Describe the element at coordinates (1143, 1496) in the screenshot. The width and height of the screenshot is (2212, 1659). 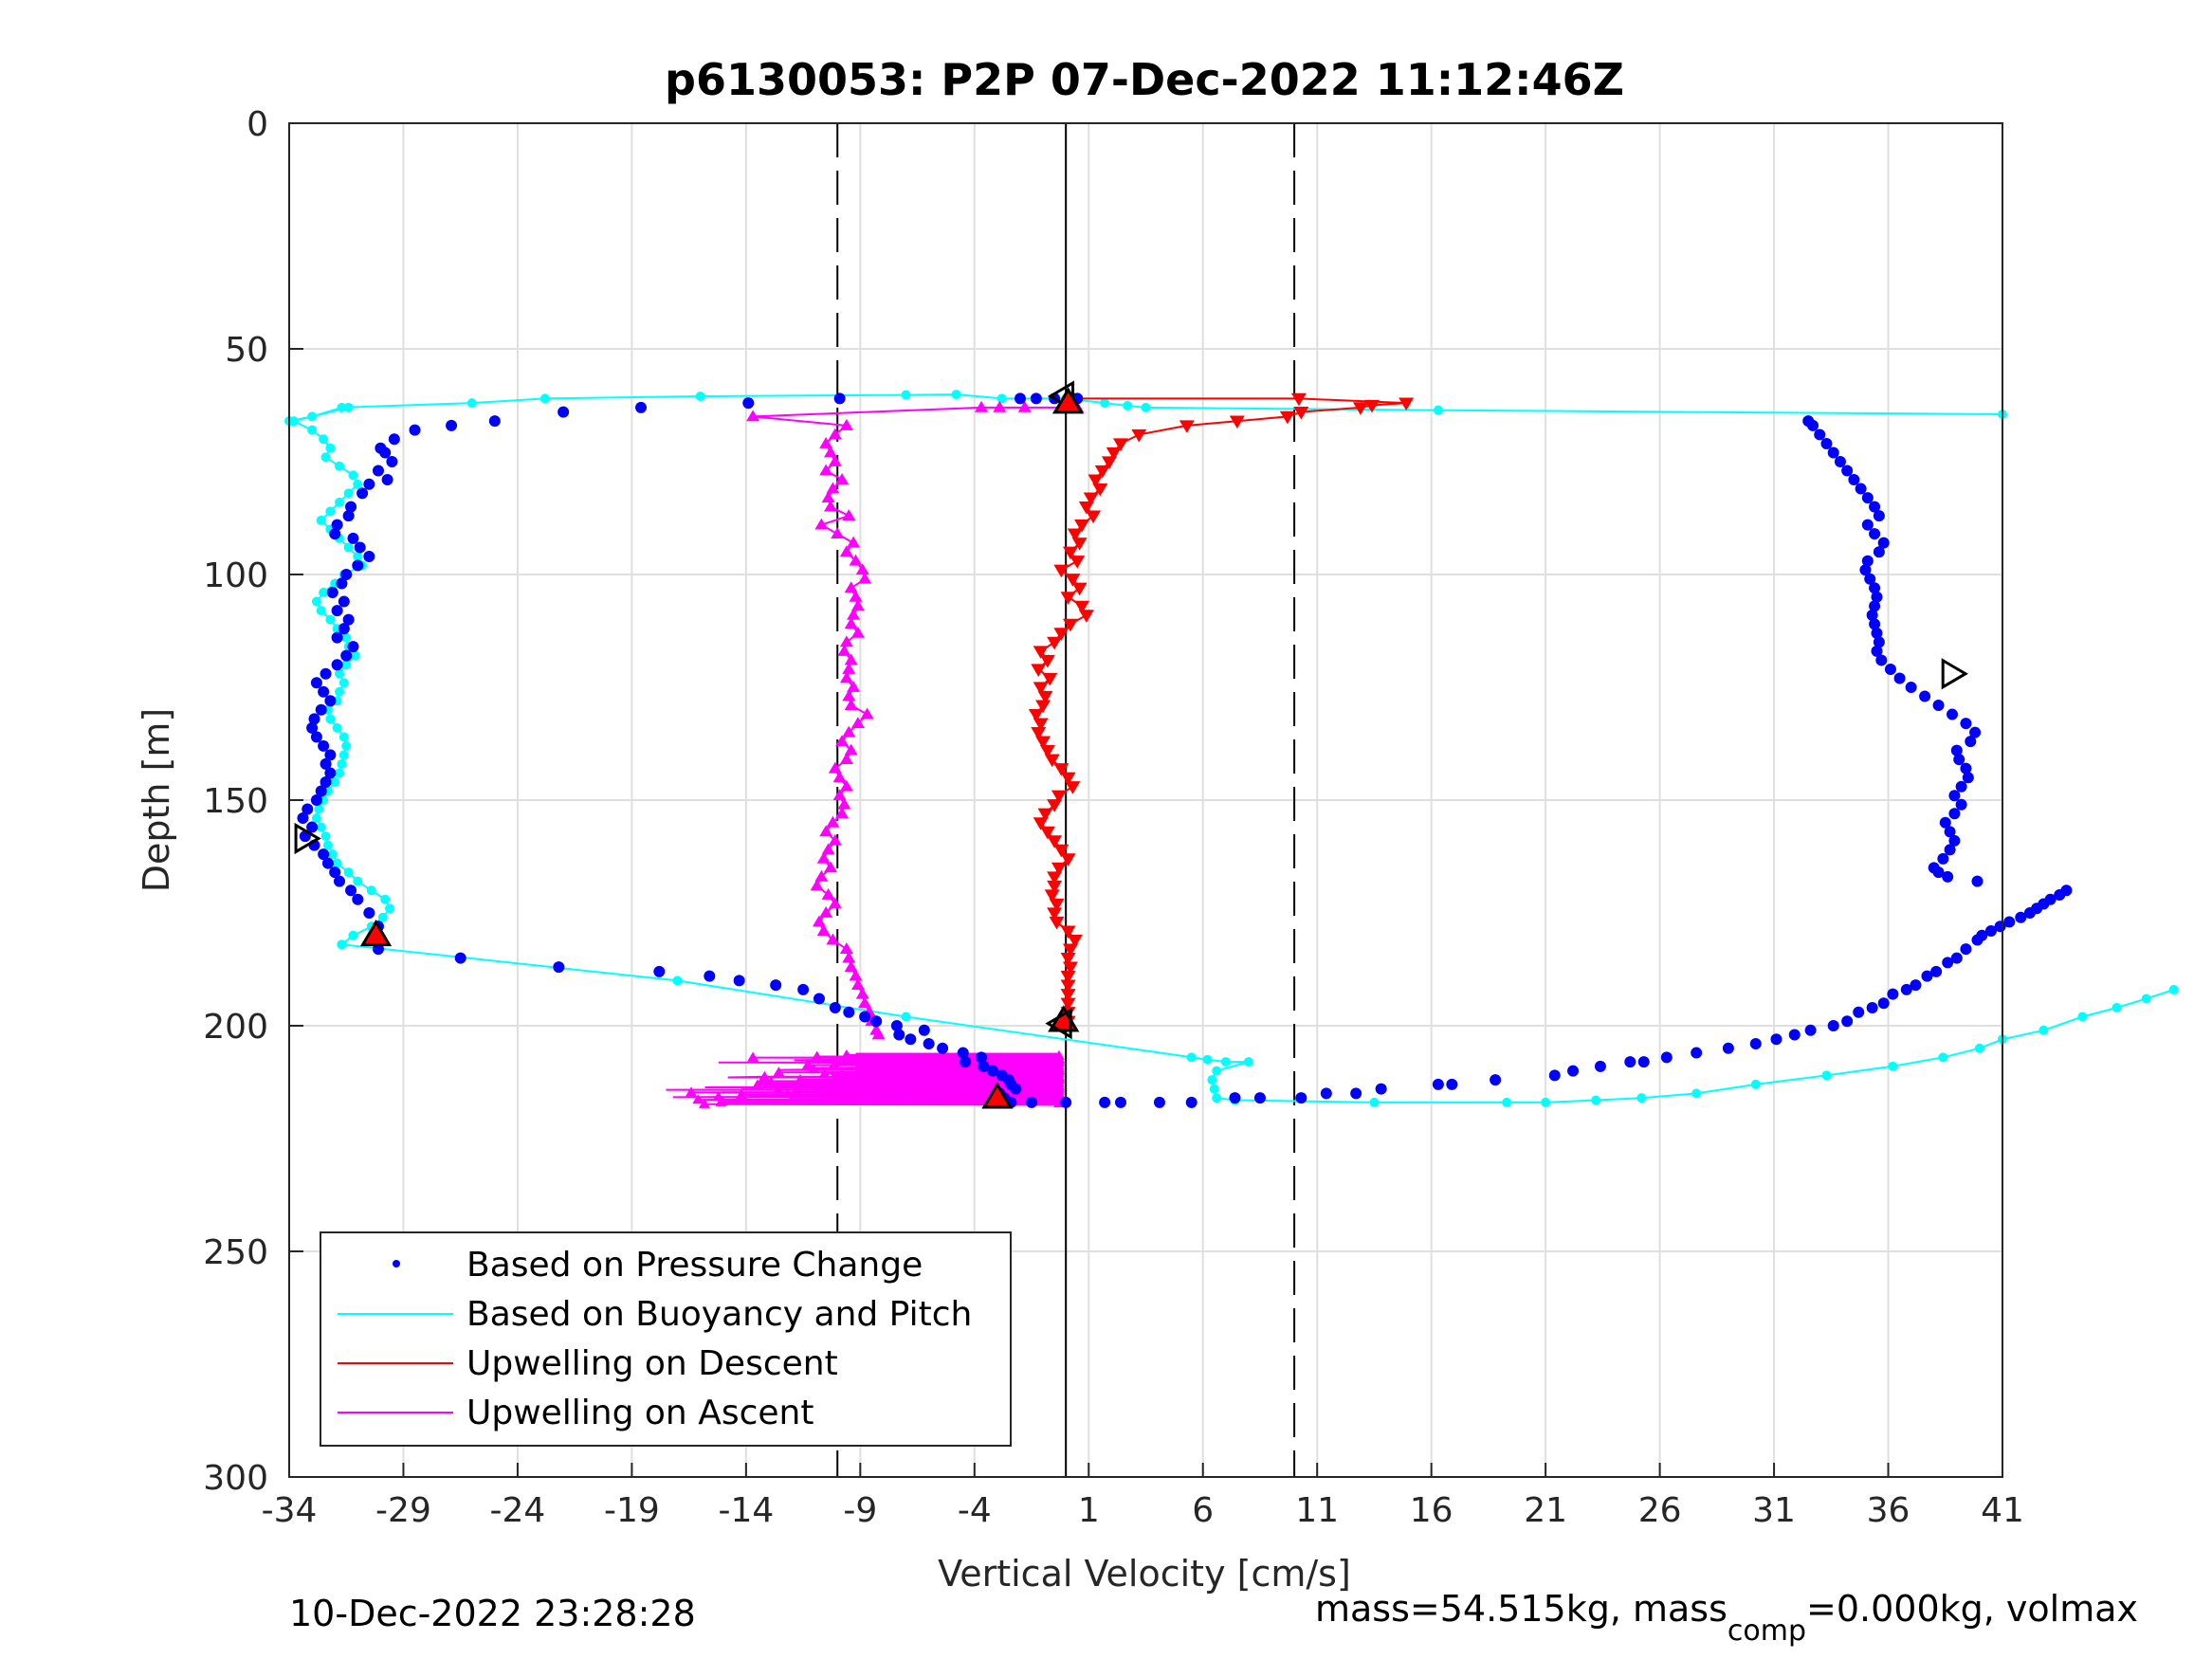
I see `x-ticks: -34 -29 -24 -19 -14 -9 -4 1 6 11 16 21 26 31 36 41` at that location.